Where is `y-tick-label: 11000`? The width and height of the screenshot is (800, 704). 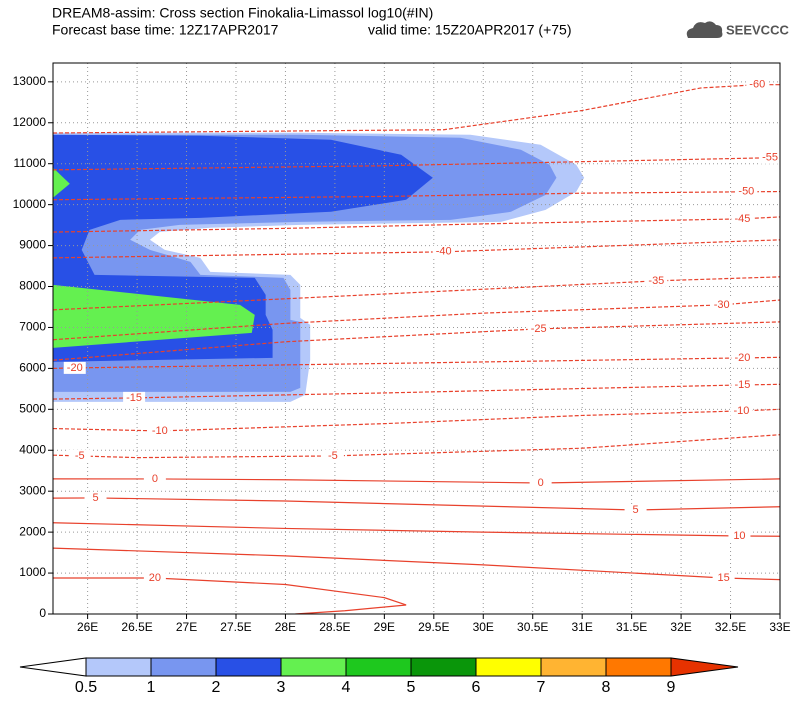 y-tick-label: 11000 is located at coordinates (30, 163).